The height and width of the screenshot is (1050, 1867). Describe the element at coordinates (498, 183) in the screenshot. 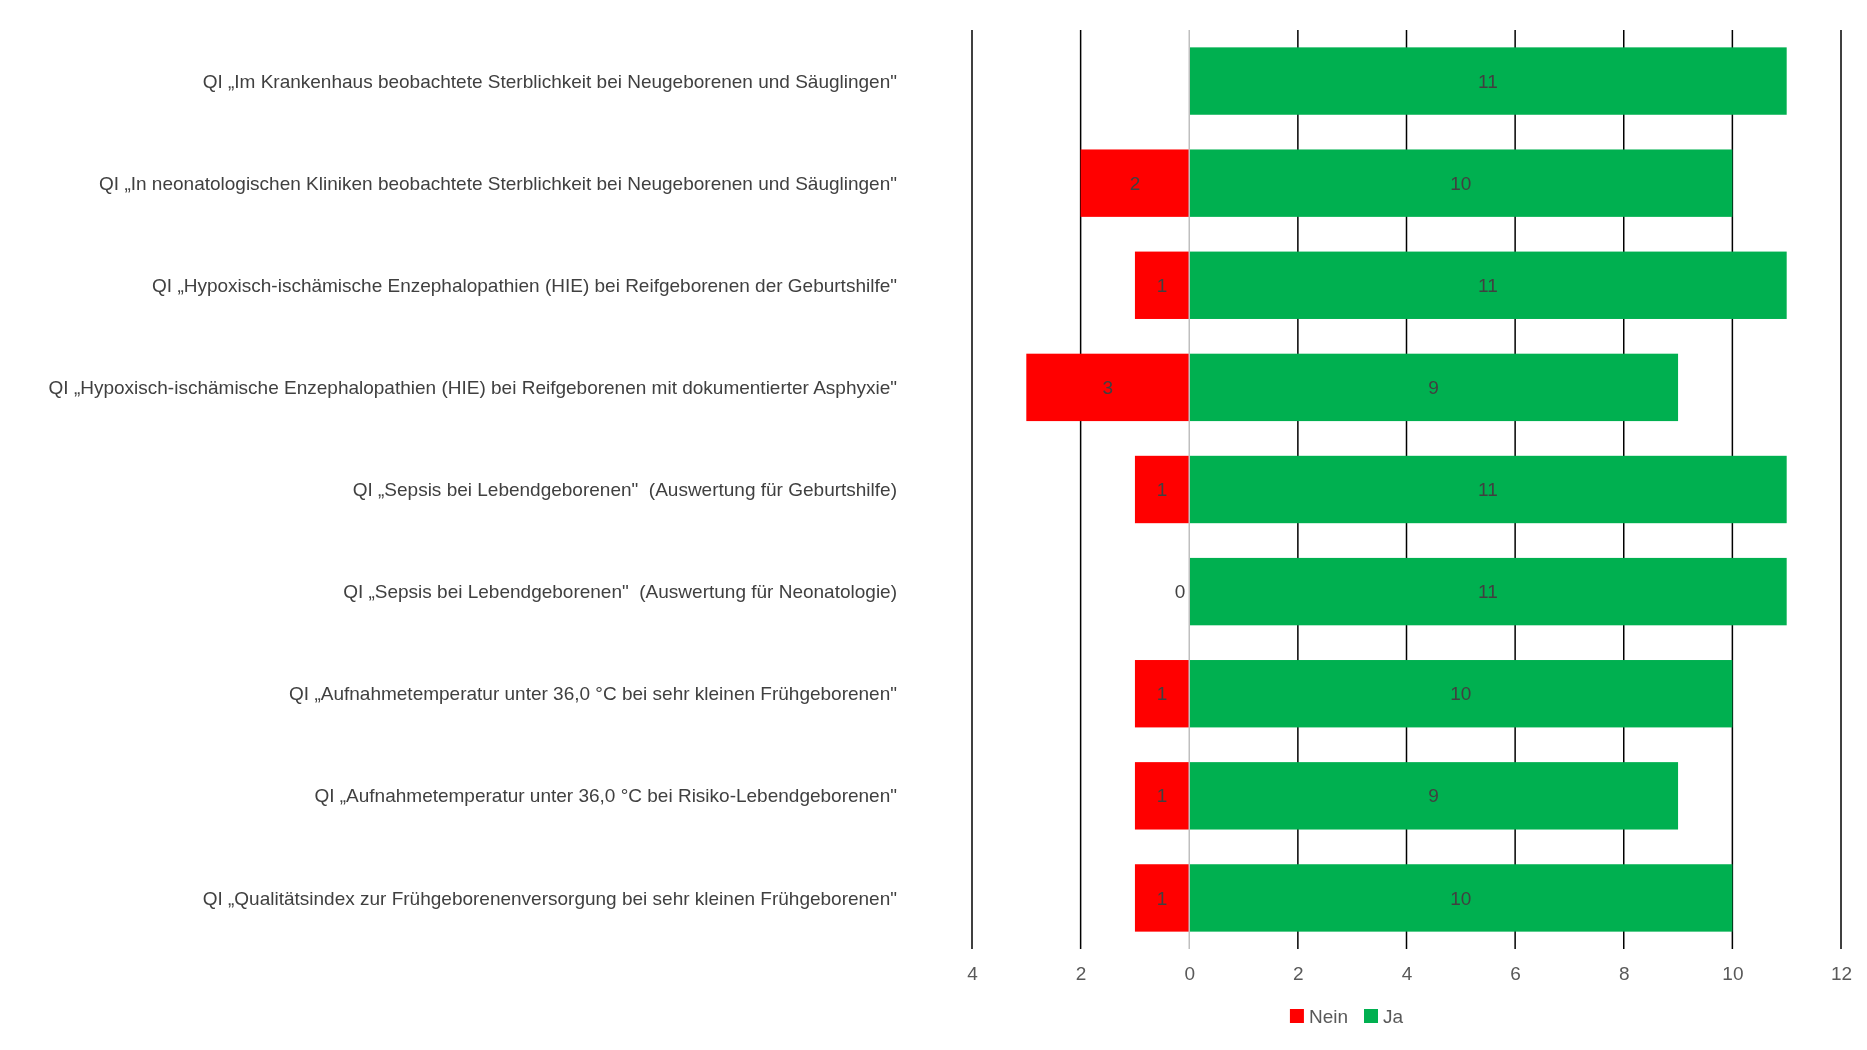

I see `y-tick-label: QI „In neonatologischen Kliniken beobachtete Sterblichkeit bei Neugeborenen und Säuglingen"` at that location.